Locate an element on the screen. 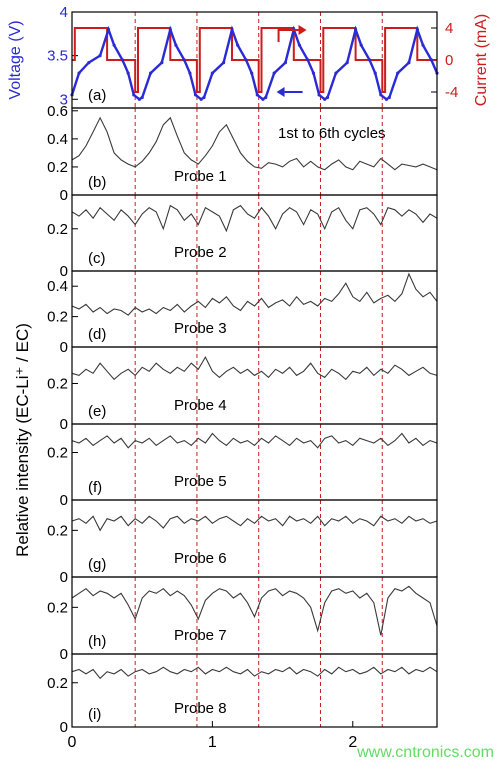 Image resolution: width=500 pixels, height=766 pixels. relative-intensity-axis-label: Relative intensity (EC-Li⁺ / EC) is located at coordinates (22, 440).